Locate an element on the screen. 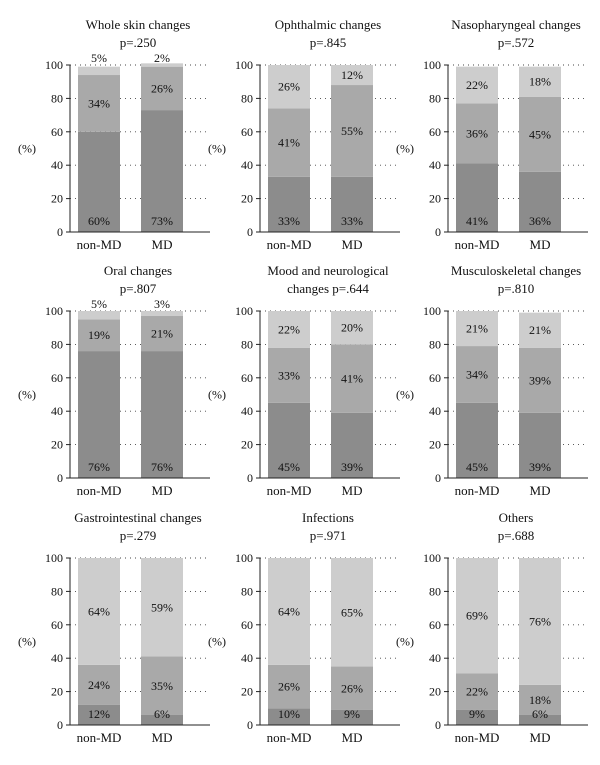  data-label: 64% is located at coordinates (289, 611).